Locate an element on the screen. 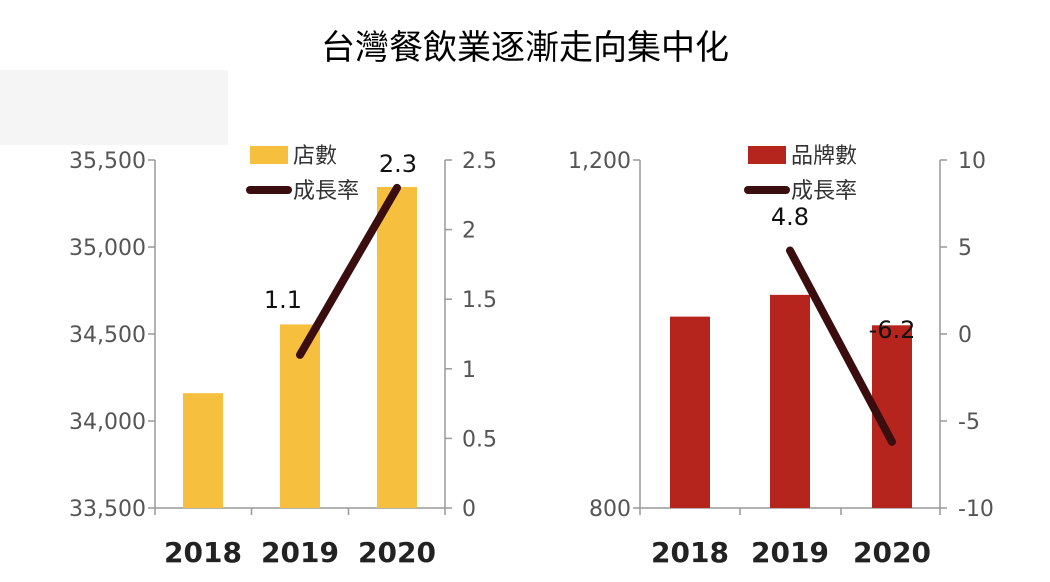 This screenshot has height=582, width=1050. background-patch is located at coordinates (114, 107).